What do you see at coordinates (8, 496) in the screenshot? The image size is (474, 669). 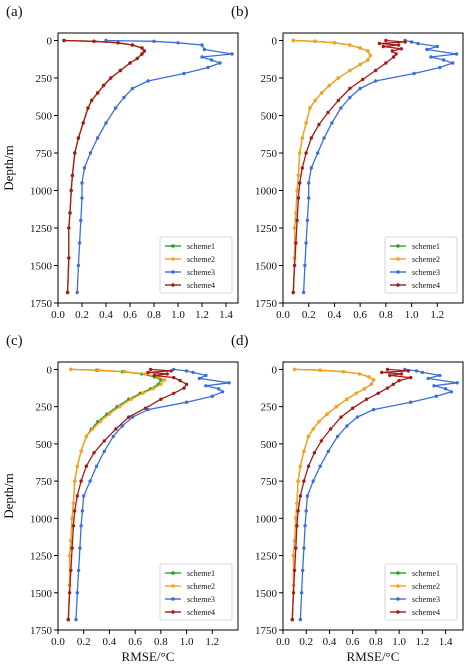 I see `y-axis-label: Depth/m` at bounding box center [8, 496].